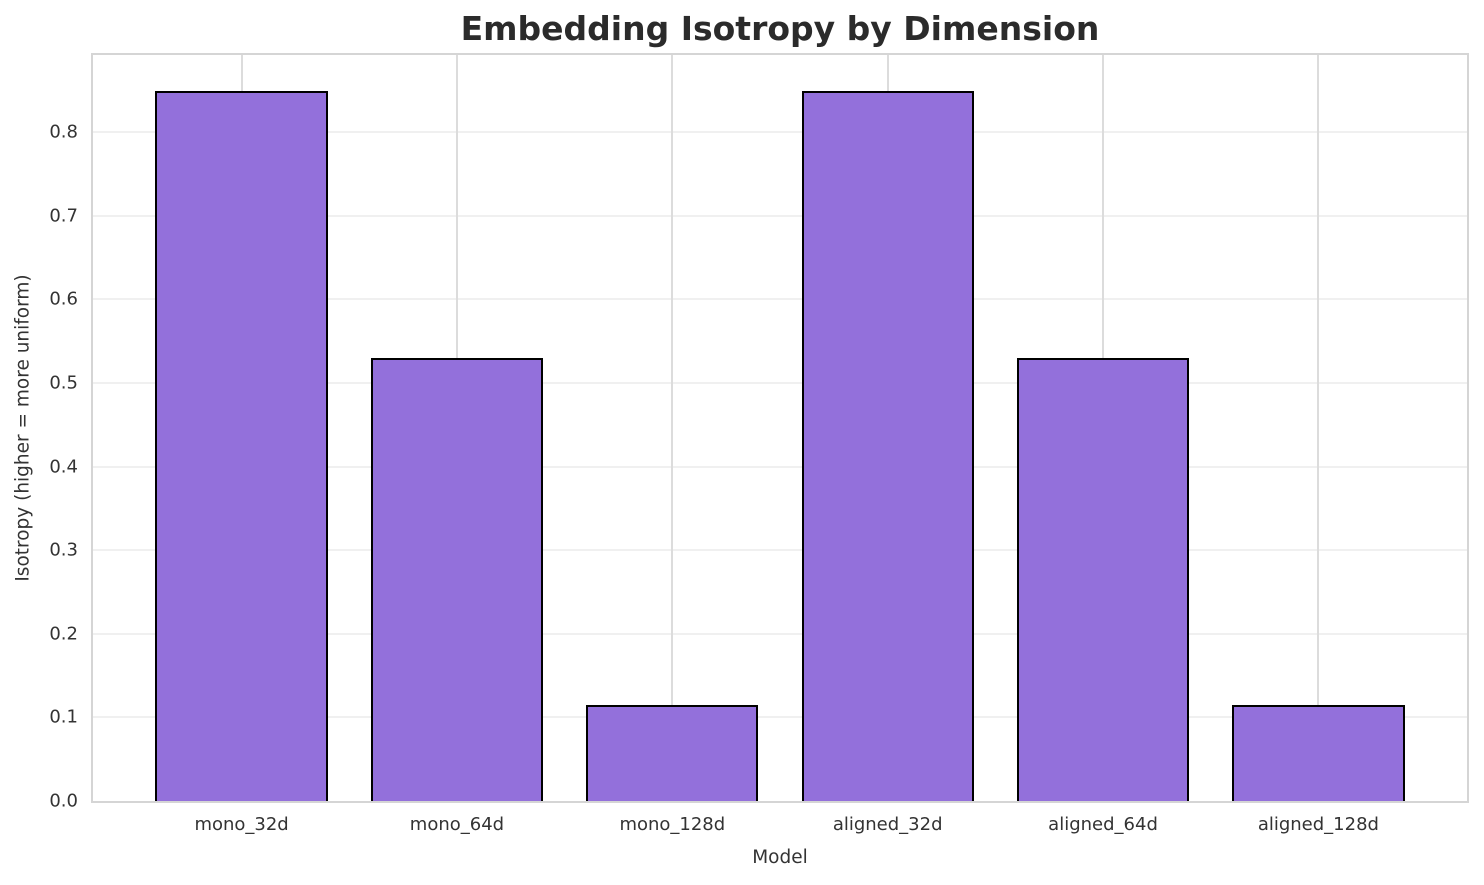  I want to click on x-tick-label: mono_128d, so click(672, 824).